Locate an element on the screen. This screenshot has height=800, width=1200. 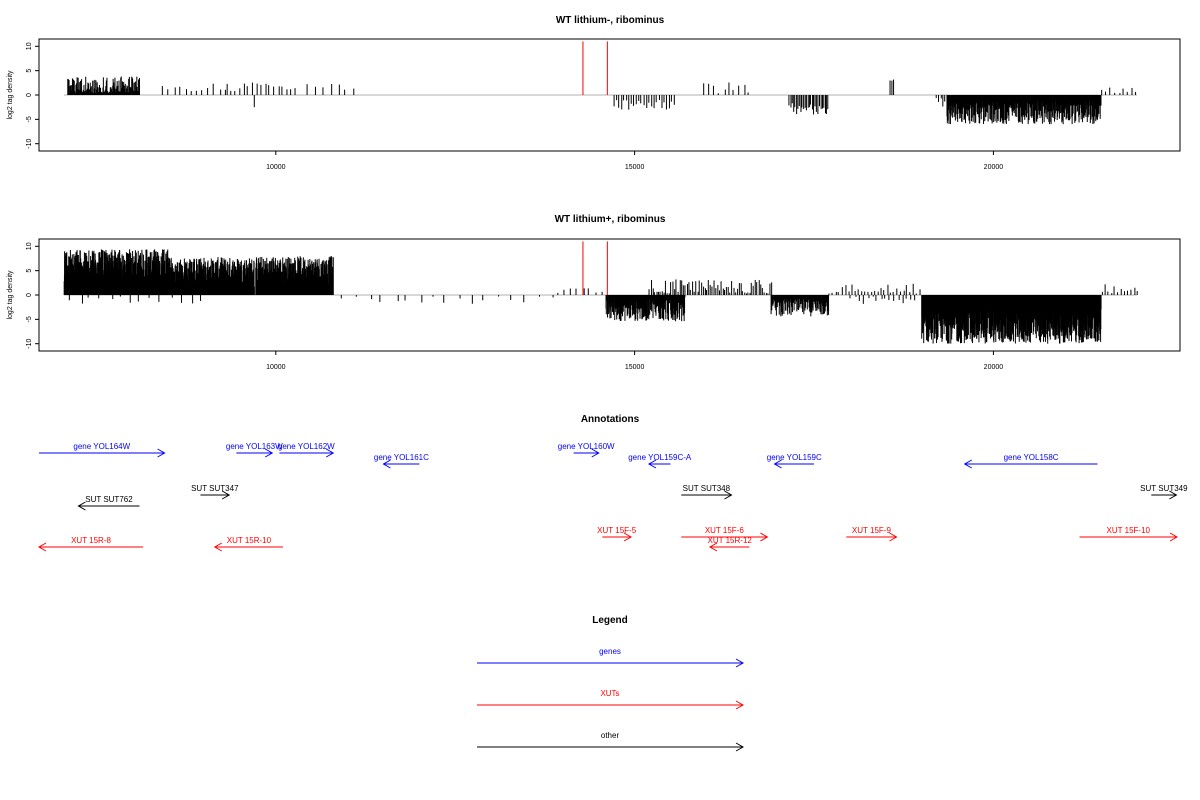
legend-title: Legend is located at coordinates (610, 620).